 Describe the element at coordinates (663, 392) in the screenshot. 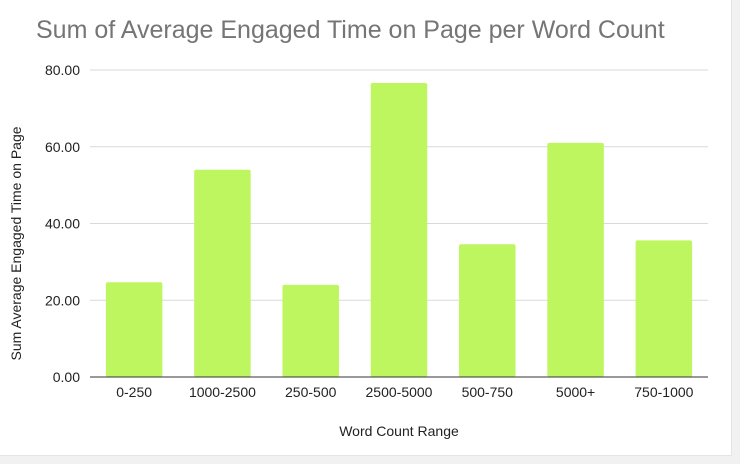

I see `x-tick-label: 750-1000` at that location.